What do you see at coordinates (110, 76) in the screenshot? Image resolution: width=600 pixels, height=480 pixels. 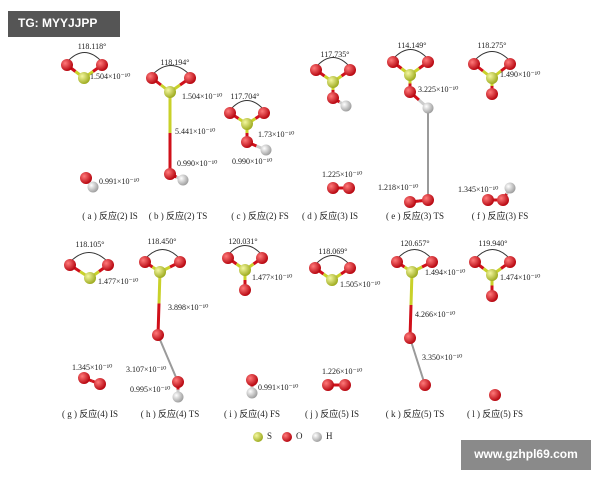 I see `bond-label: 1.504×10⁻¹⁰` at bounding box center [110, 76].